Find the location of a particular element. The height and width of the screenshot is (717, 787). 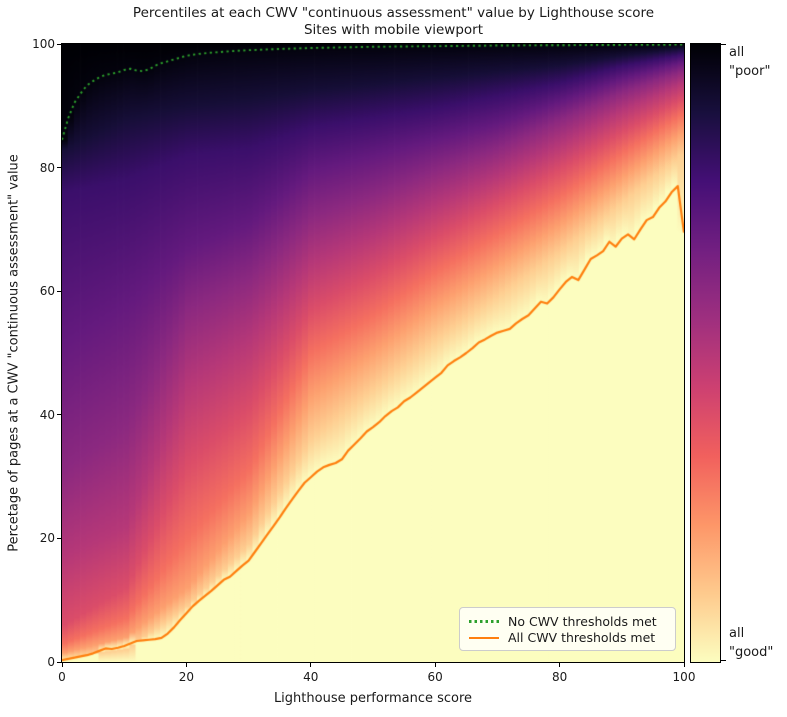

x-tick-label: 60 is located at coordinates (435, 677).